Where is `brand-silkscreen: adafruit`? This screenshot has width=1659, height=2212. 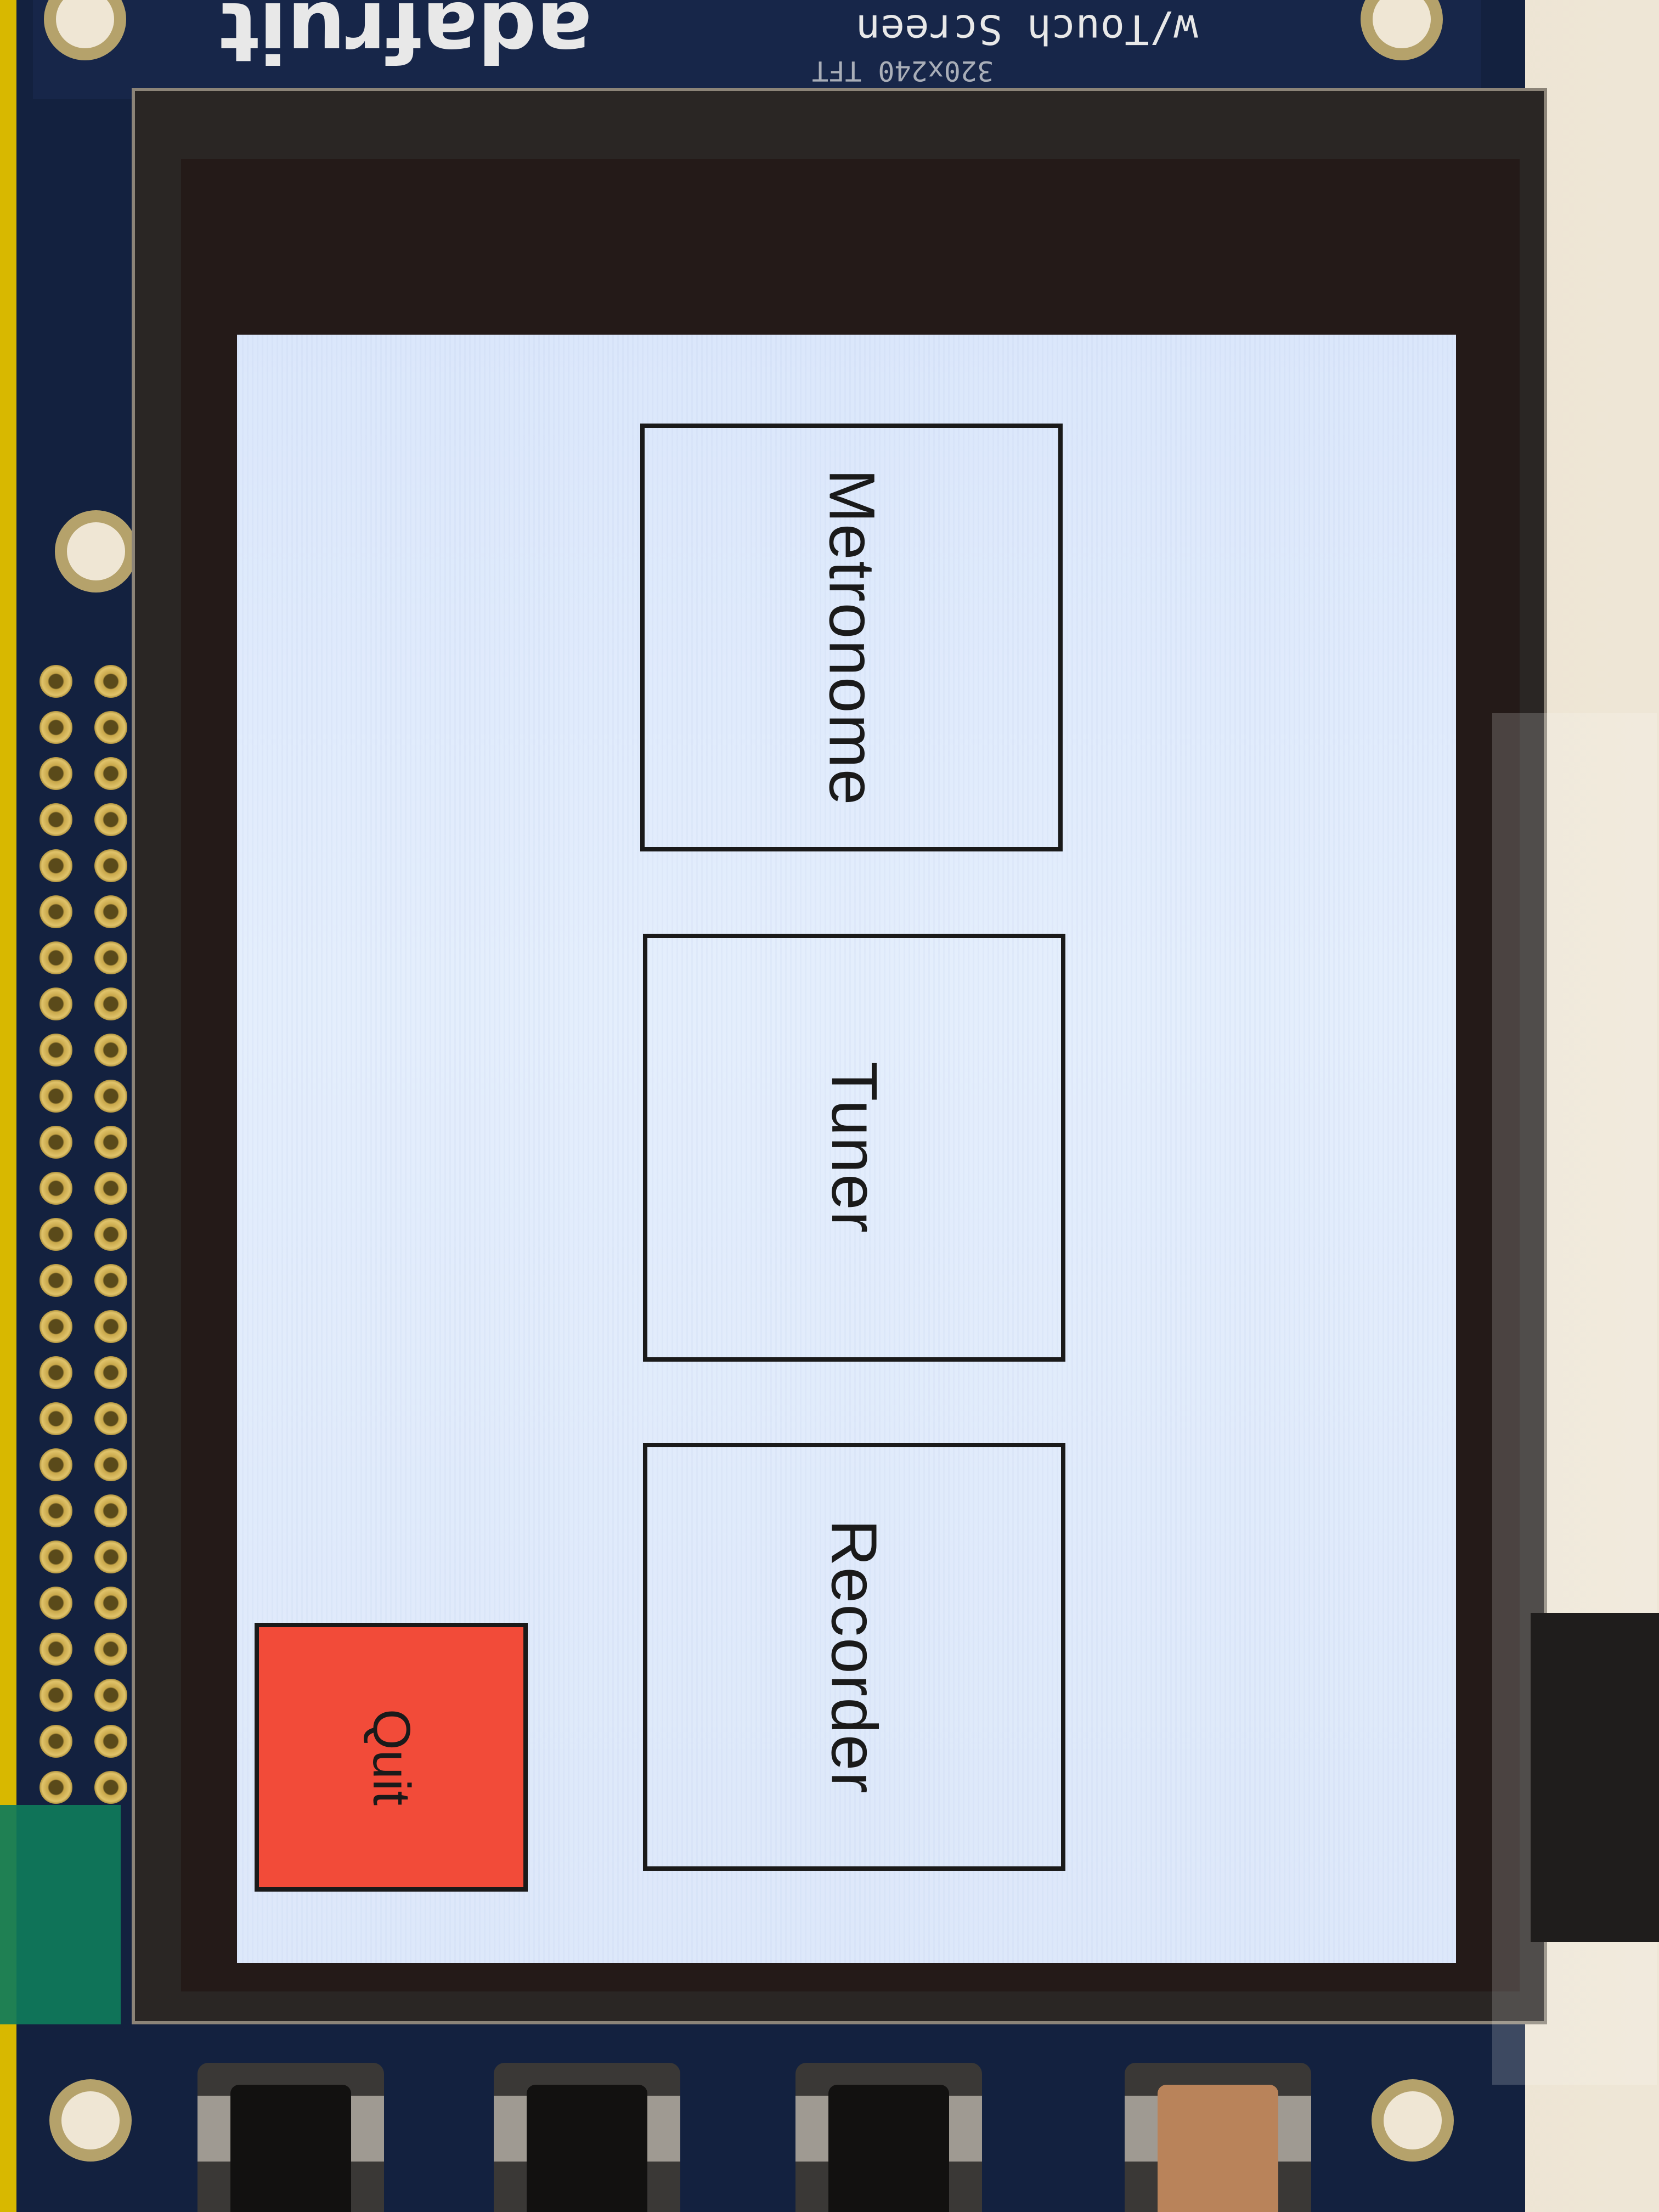
brand-silkscreen: adafruit is located at coordinates (405, 39).